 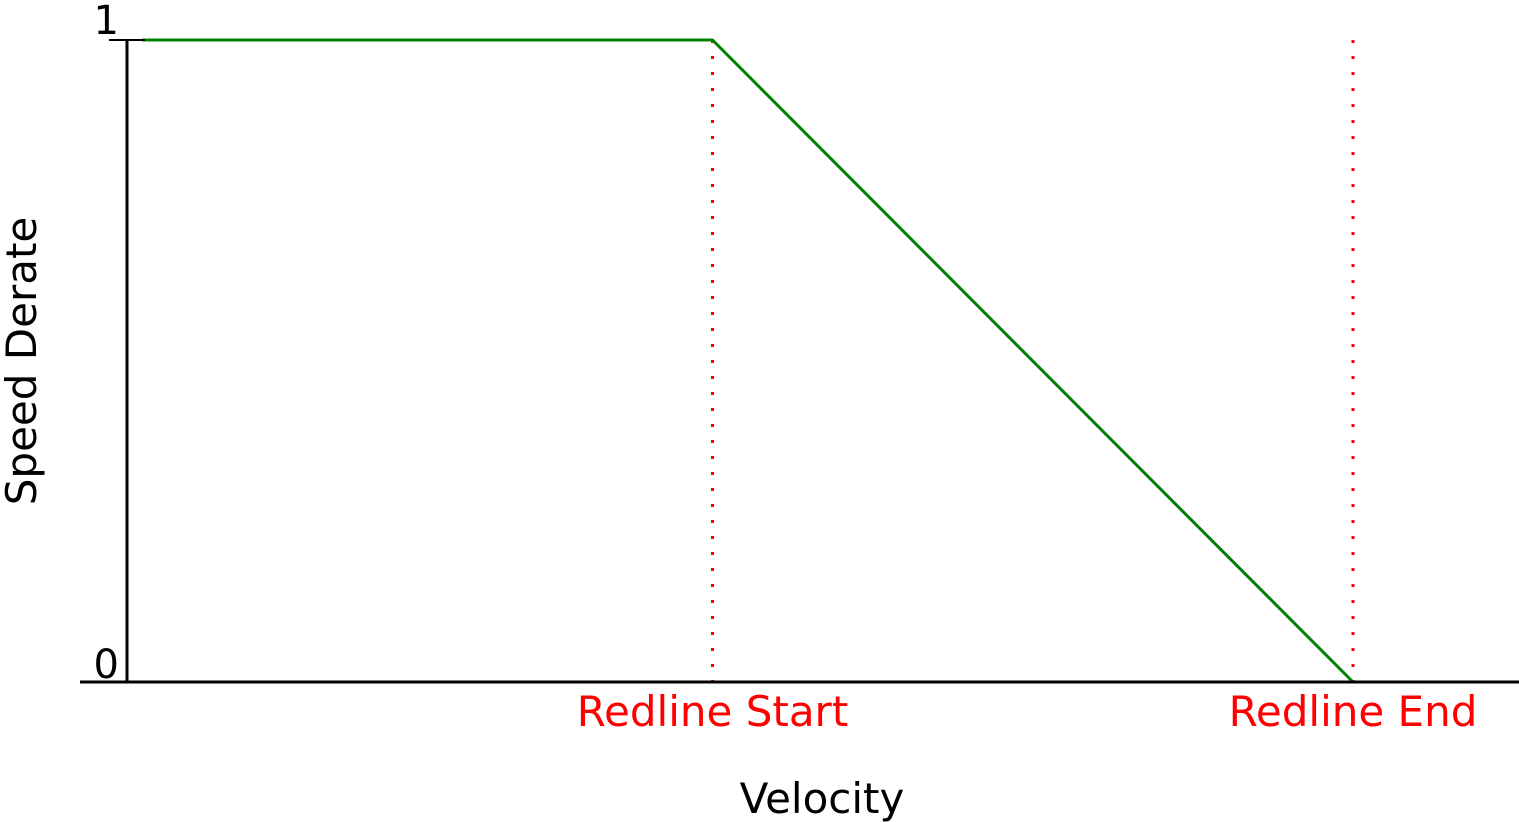 I want to click on y-tick-label: 0, so click(x=106, y=665).